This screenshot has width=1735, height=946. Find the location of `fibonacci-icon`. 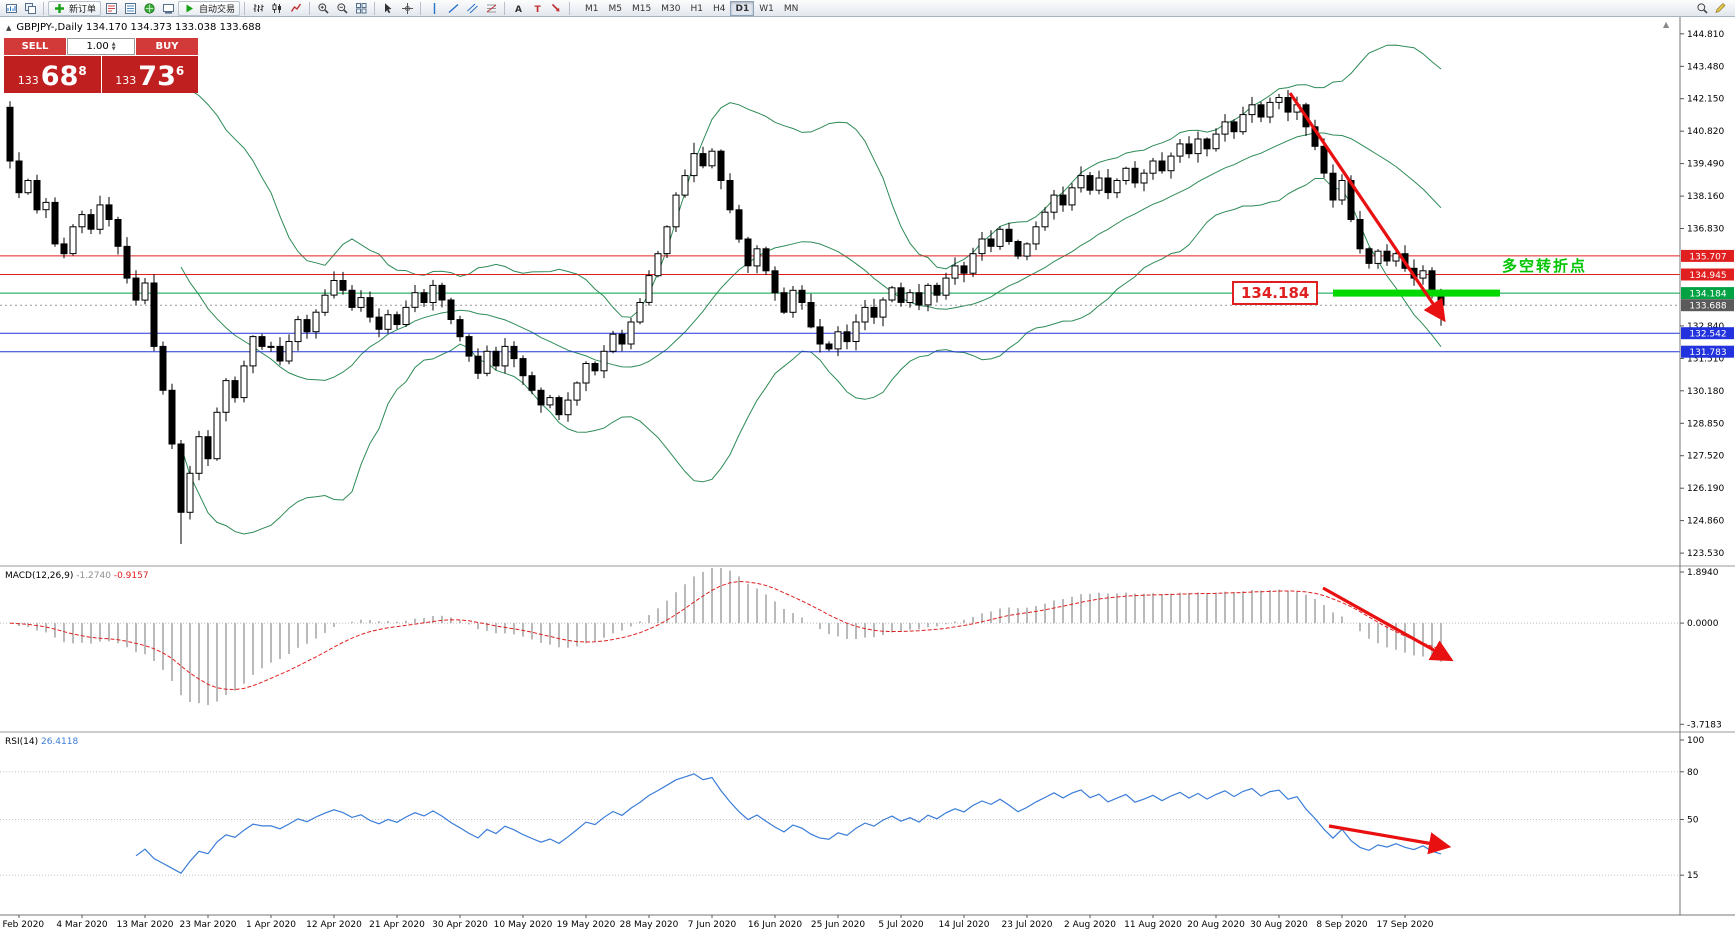

fibonacci-icon is located at coordinates (491, 8).